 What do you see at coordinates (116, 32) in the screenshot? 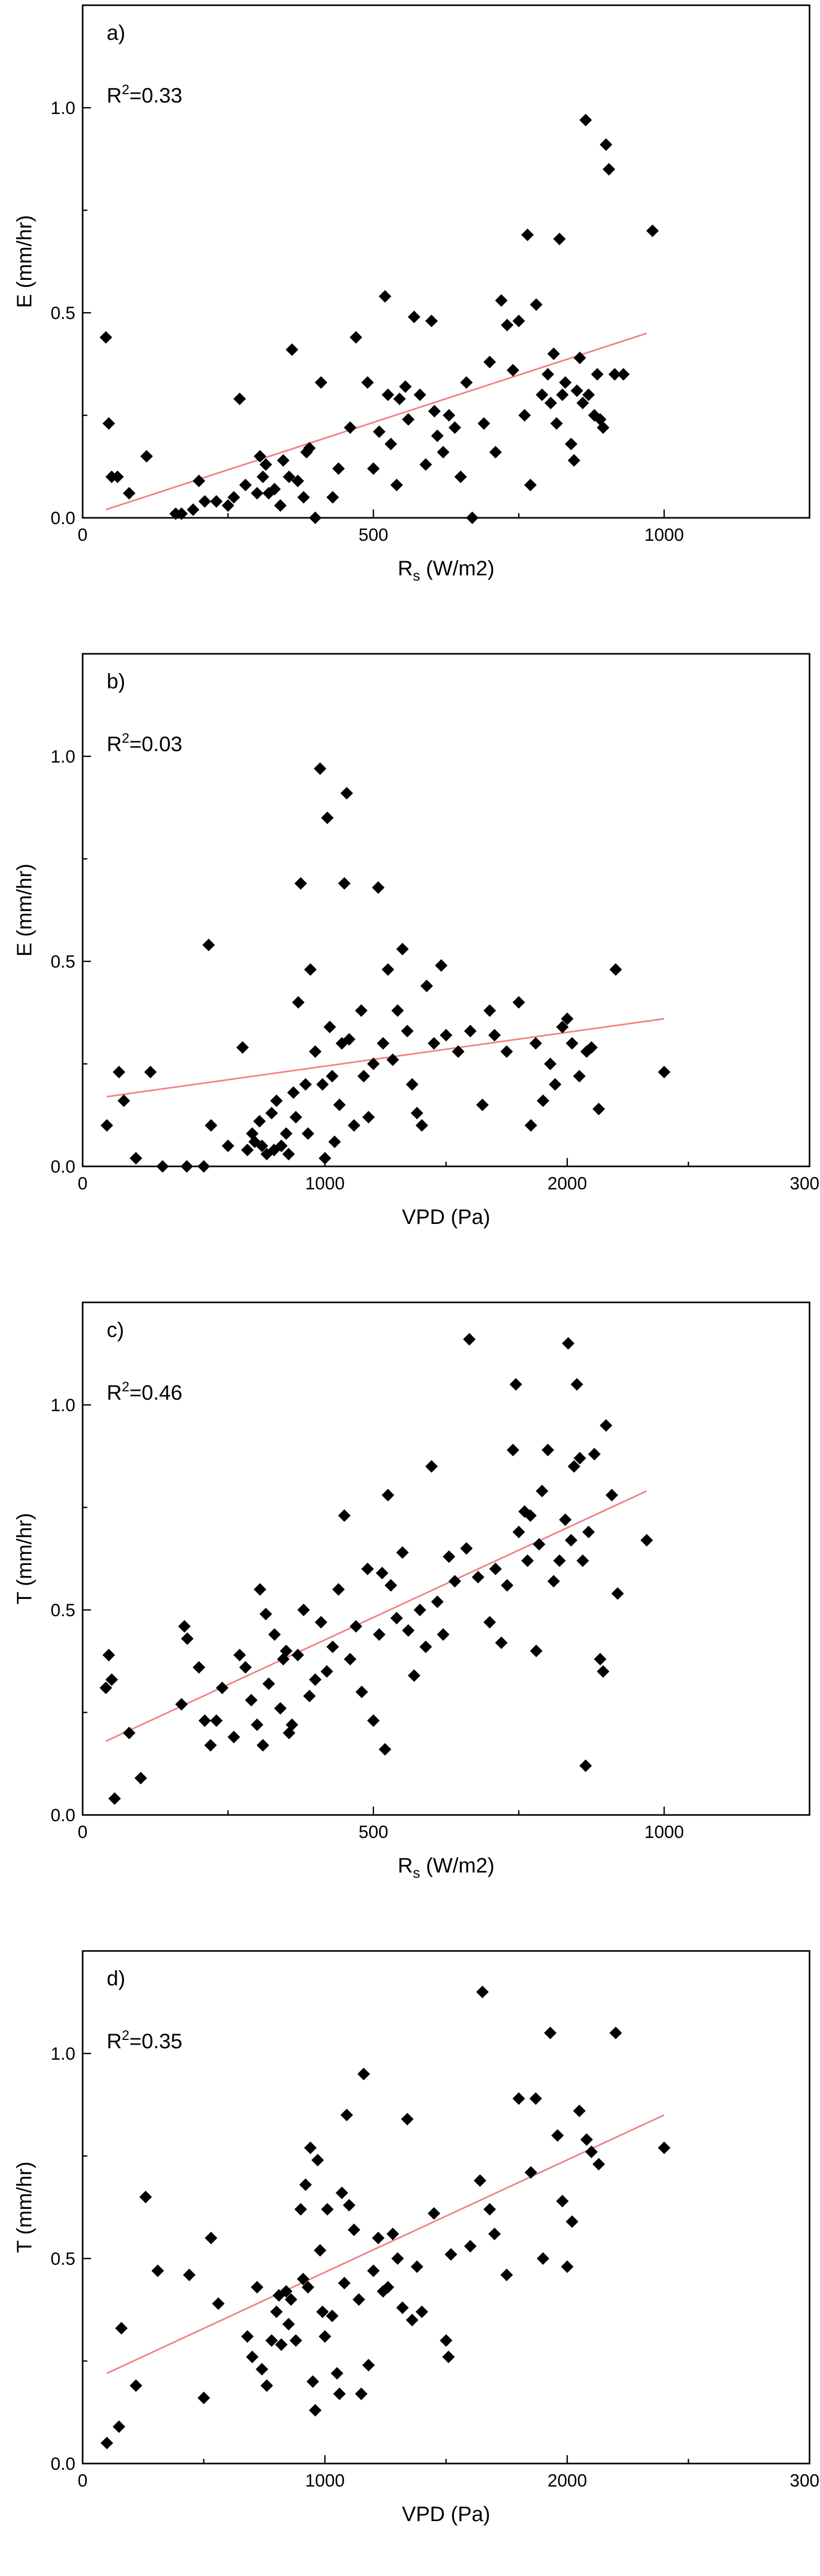
I see `panel-label: a)` at bounding box center [116, 32].